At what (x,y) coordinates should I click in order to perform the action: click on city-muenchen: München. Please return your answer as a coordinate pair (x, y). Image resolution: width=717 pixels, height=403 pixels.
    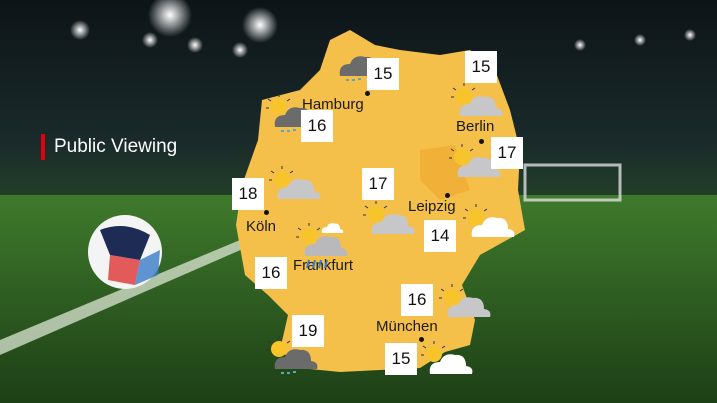
    Looking at the image, I should click on (407, 326).